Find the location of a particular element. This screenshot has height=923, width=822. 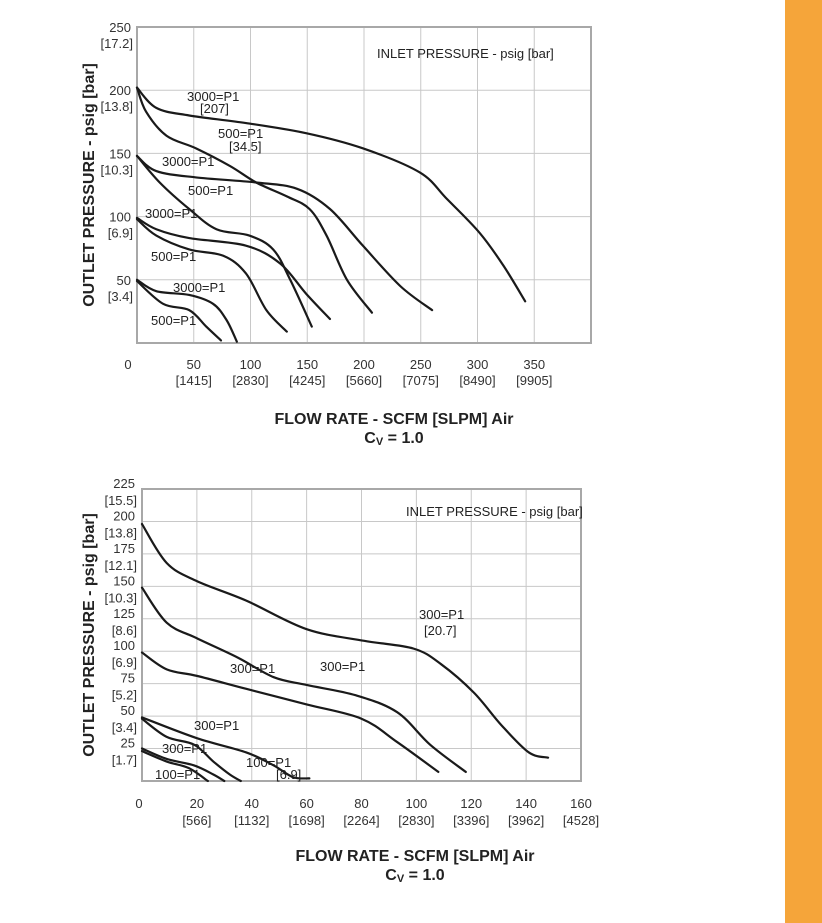

x-tick-label: 160 is located at coordinates (581, 803).